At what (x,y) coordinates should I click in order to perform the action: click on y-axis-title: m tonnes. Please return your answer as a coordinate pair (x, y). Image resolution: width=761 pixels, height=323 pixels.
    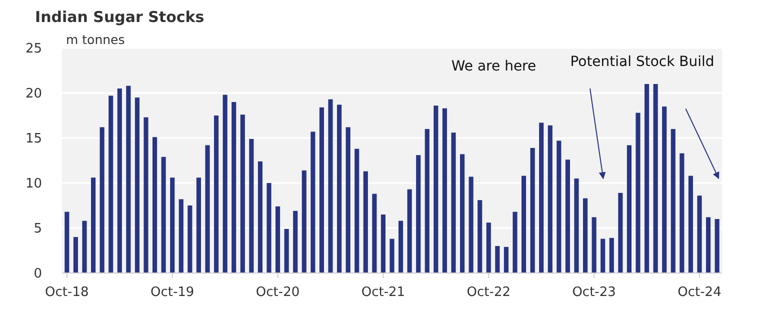
    Looking at the image, I should click on (95, 39).